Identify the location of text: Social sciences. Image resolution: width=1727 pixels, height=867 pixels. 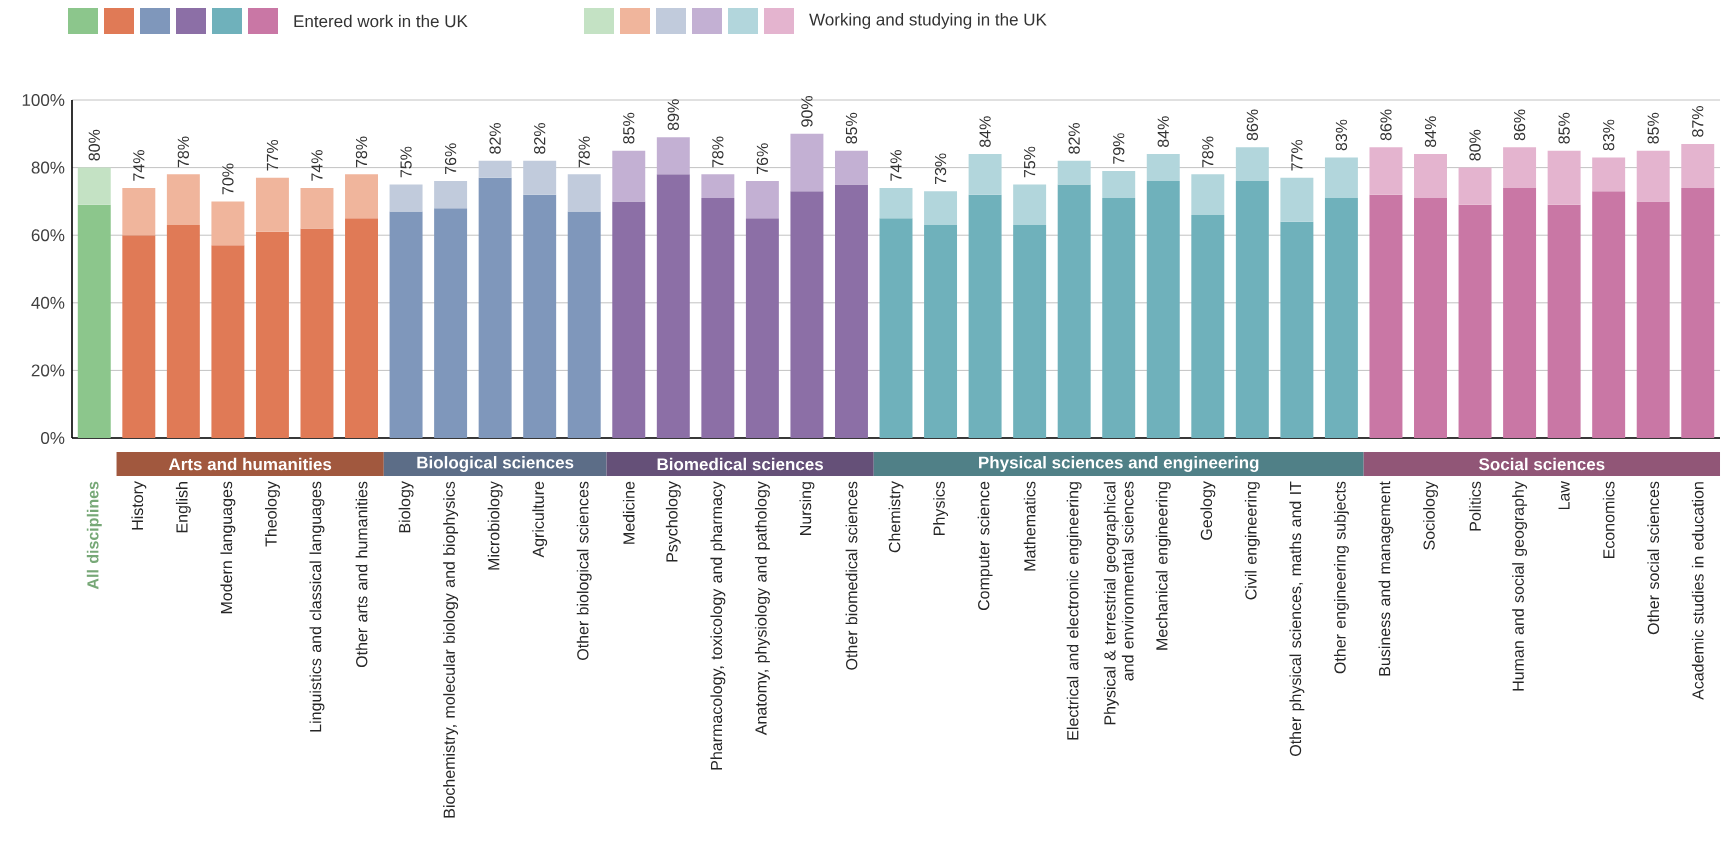
(1542, 464).